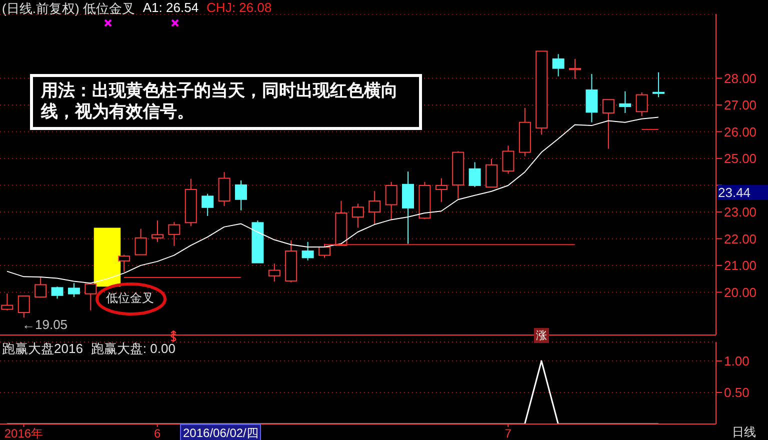  What do you see at coordinates (68, 9) in the screenshot?
I see `chart-title: (日线.前复权) 低位金叉` at bounding box center [68, 9].